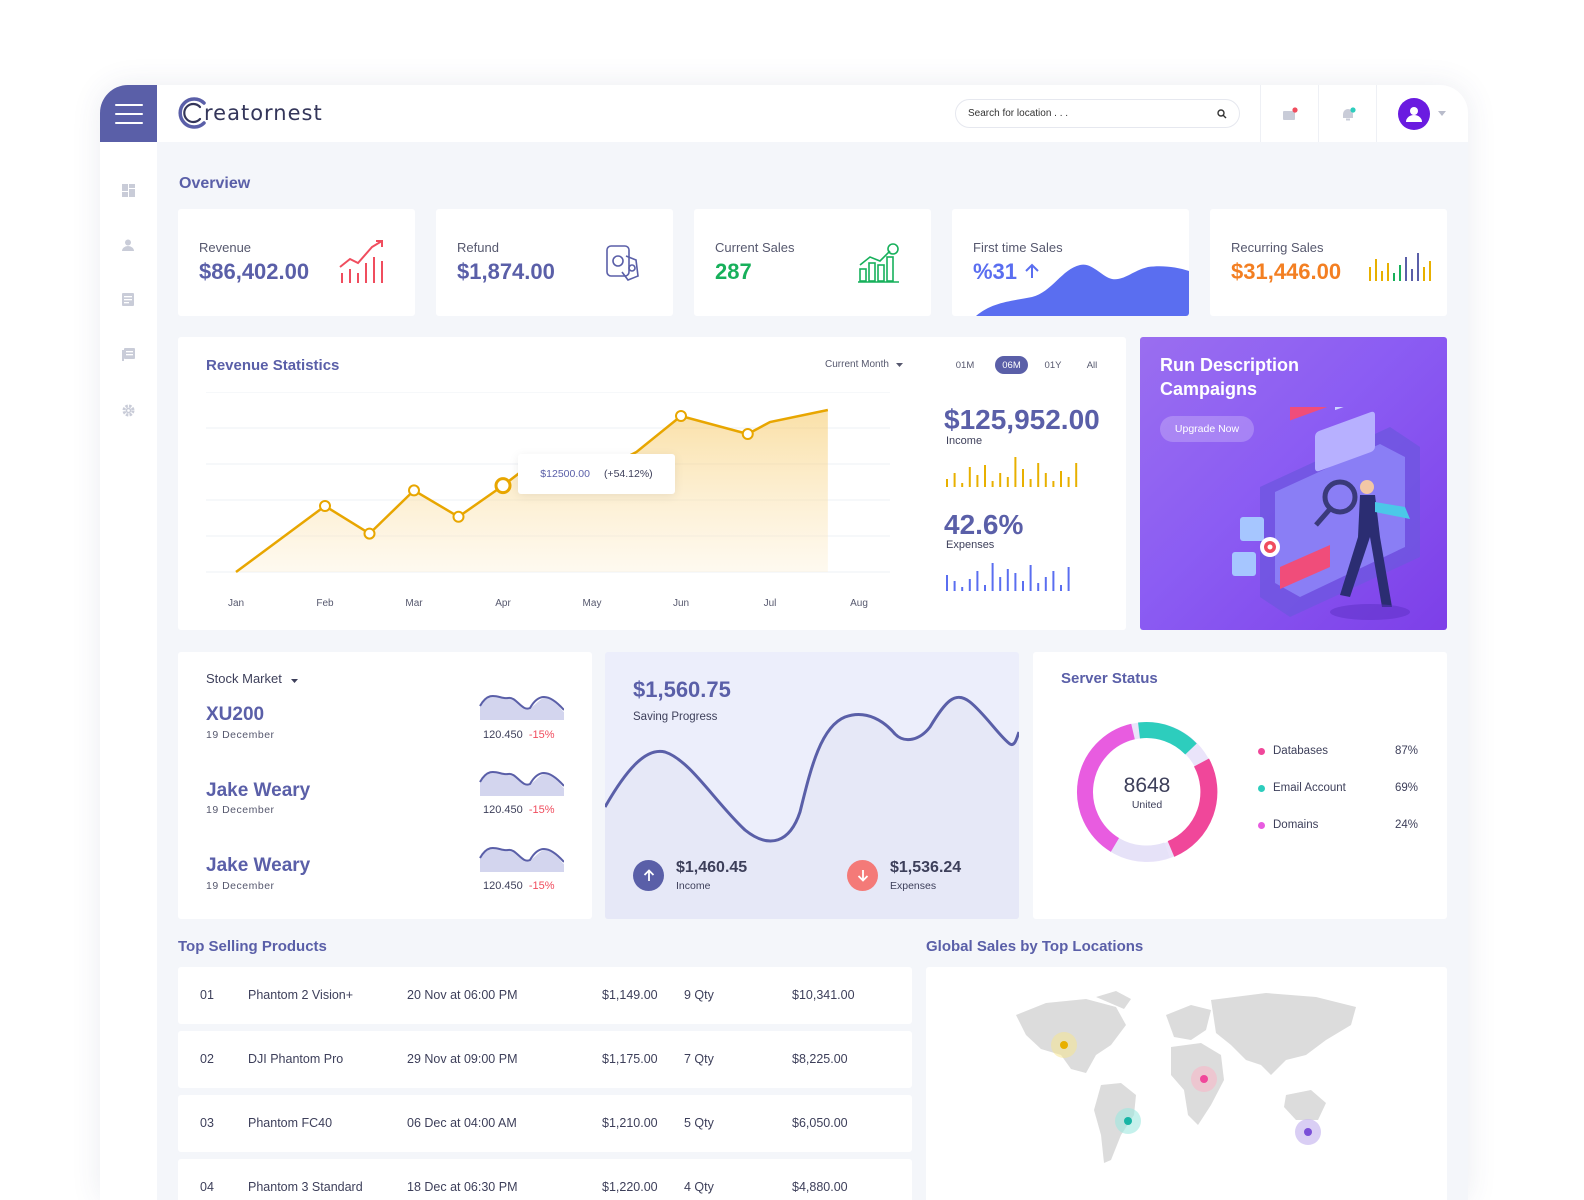  Describe the element at coordinates (1261, 751) in the screenshot. I see `legend-dot` at that location.